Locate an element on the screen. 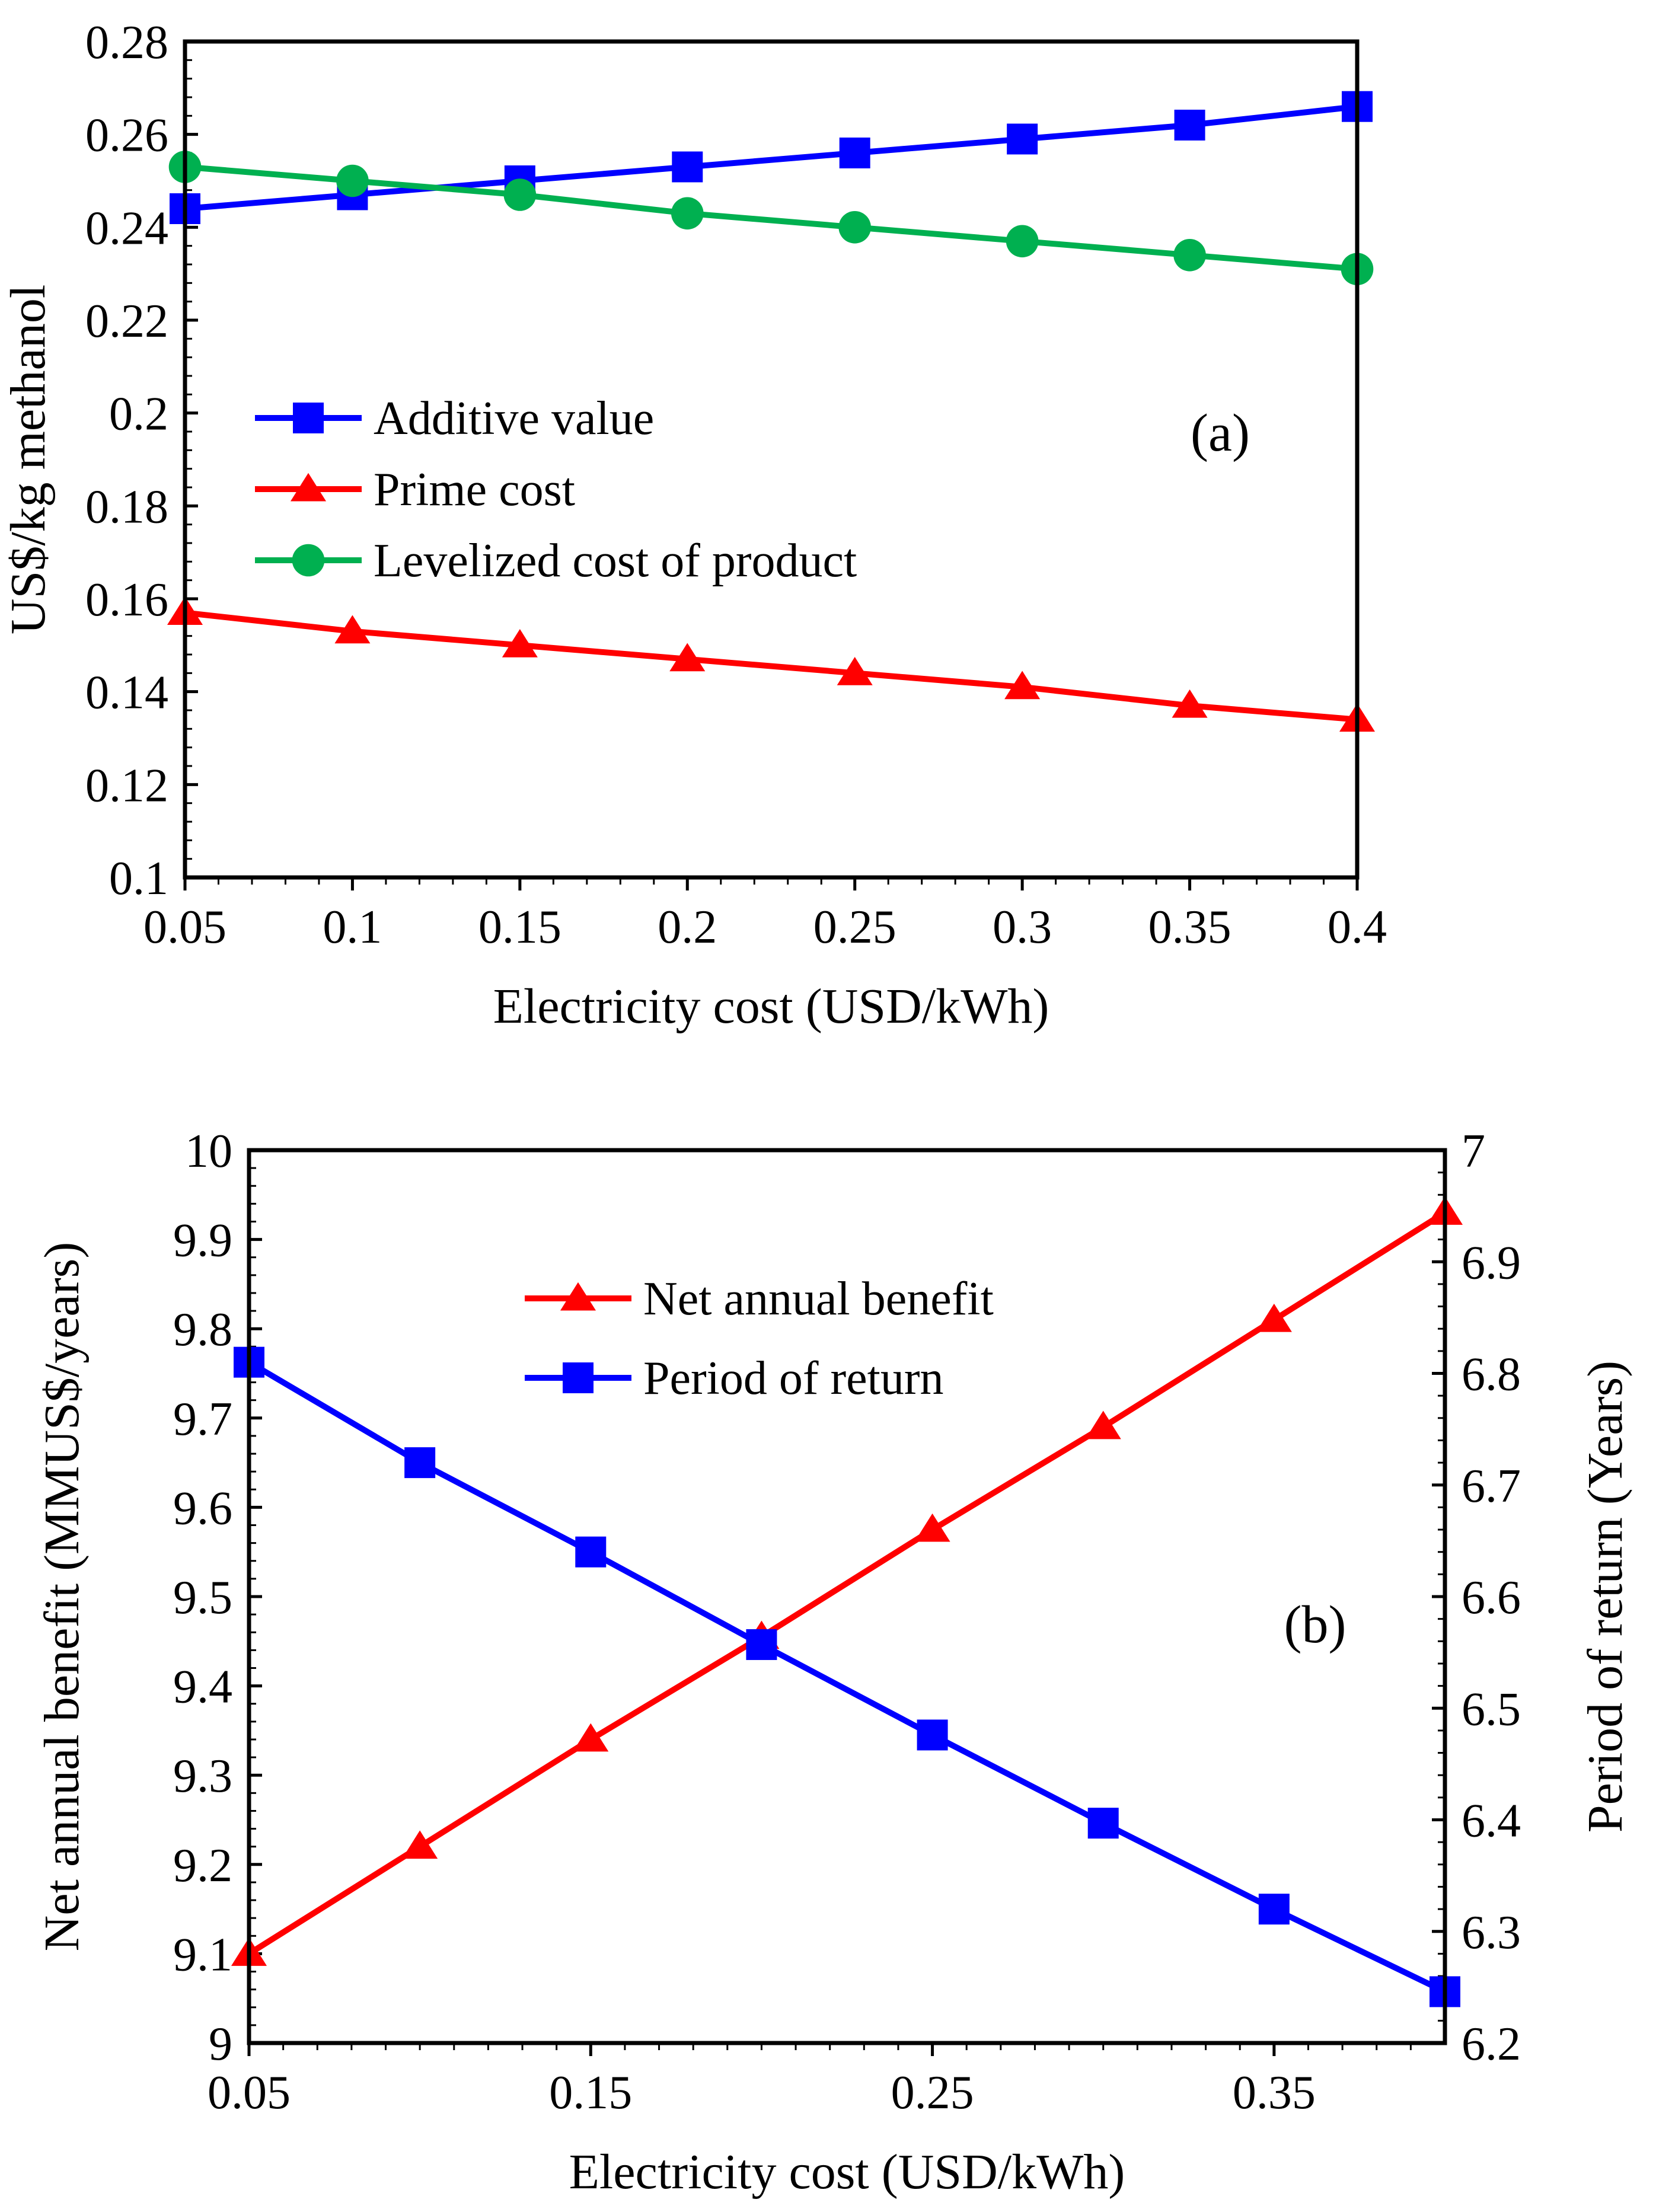 This screenshot has width=1656, height=2212. y-tick-label: 0.14 is located at coordinates (126, 693).